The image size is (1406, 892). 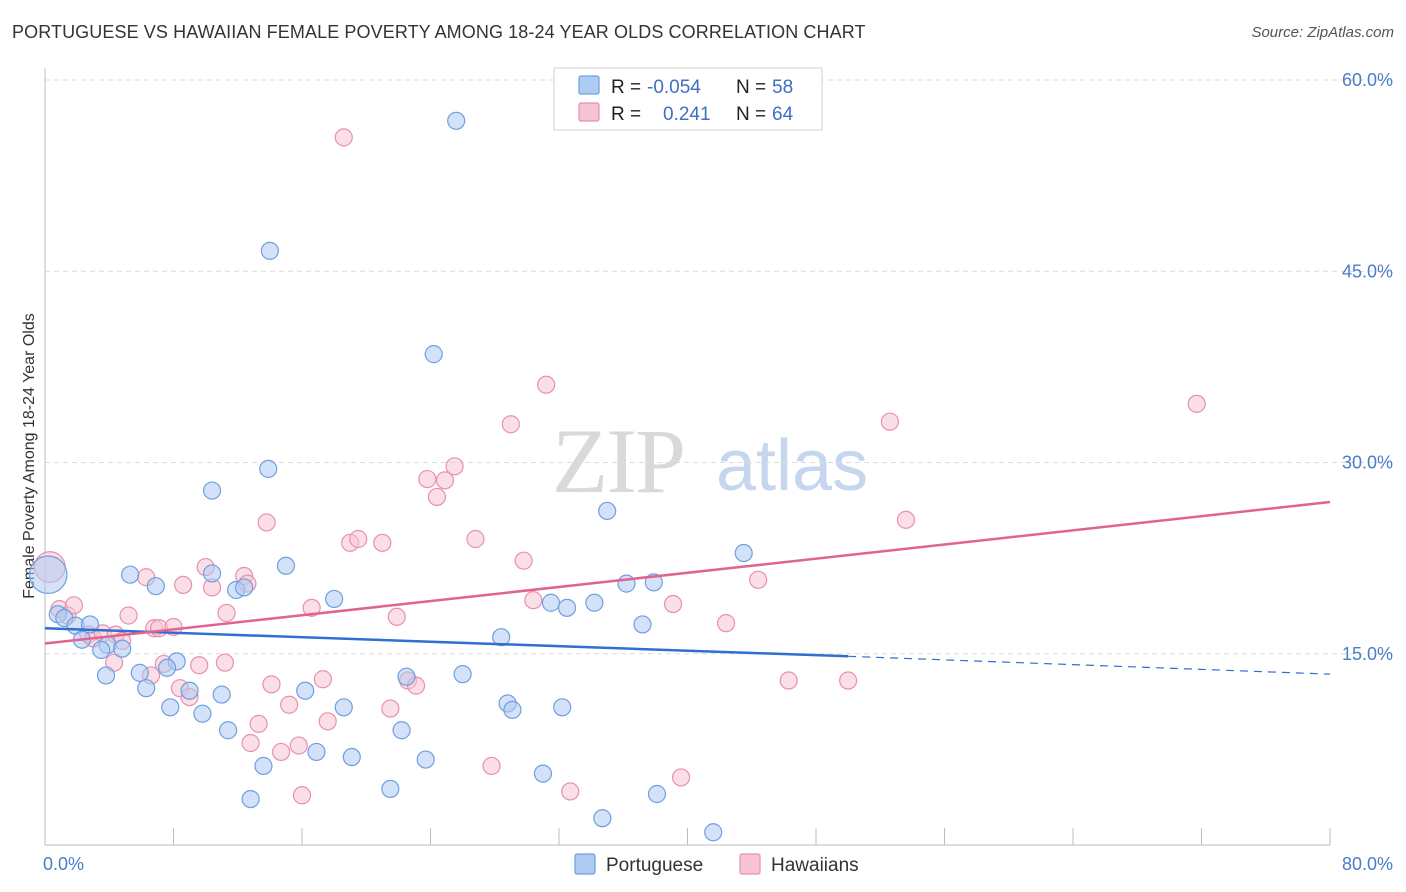 What do you see at coordinates (750, 864) in the screenshot?
I see `bottom-legend-swatch-hawaiians` at bounding box center [750, 864].